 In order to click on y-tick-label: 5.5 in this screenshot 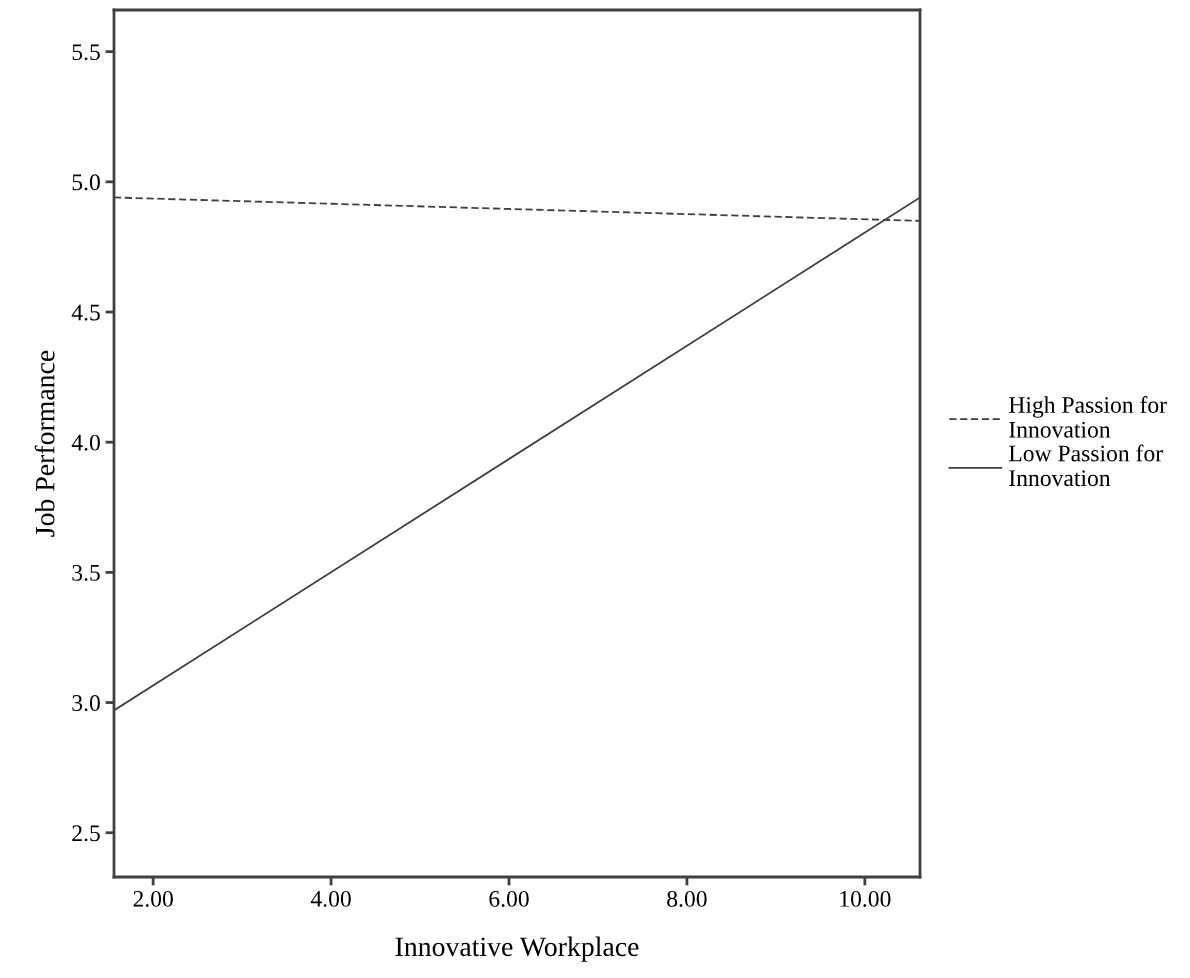, I will do `click(86, 52)`.